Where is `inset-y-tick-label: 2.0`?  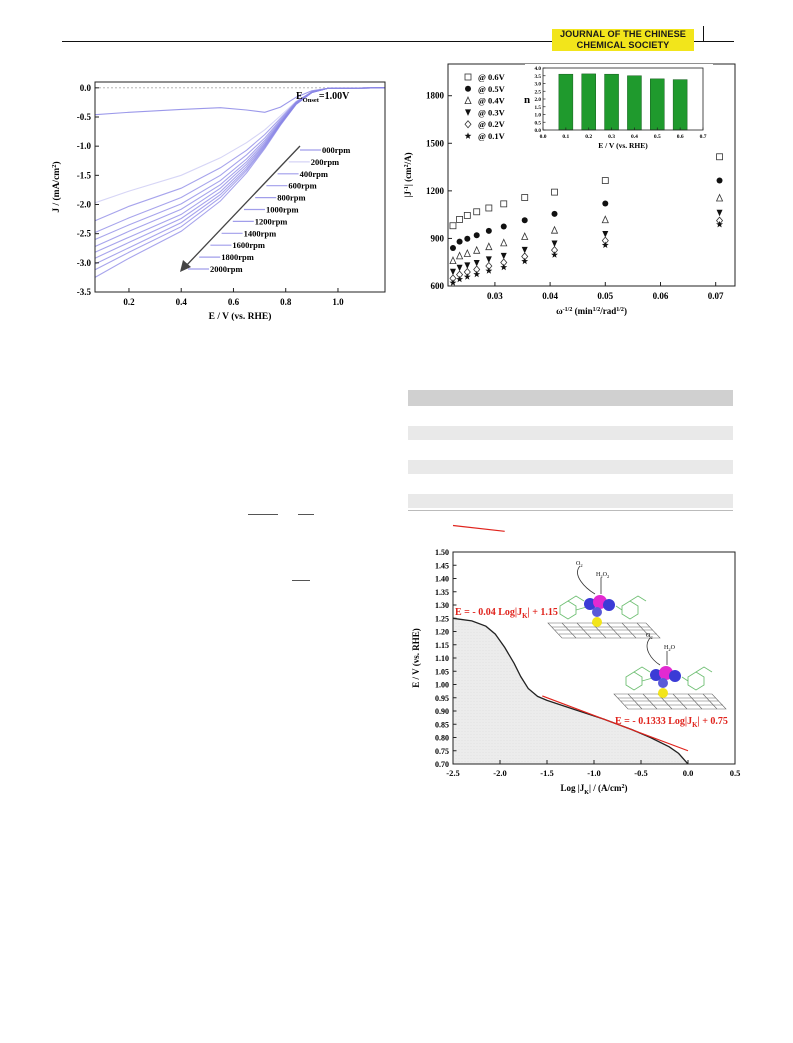 inset-y-tick-label: 2.0 is located at coordinates (538, 100).